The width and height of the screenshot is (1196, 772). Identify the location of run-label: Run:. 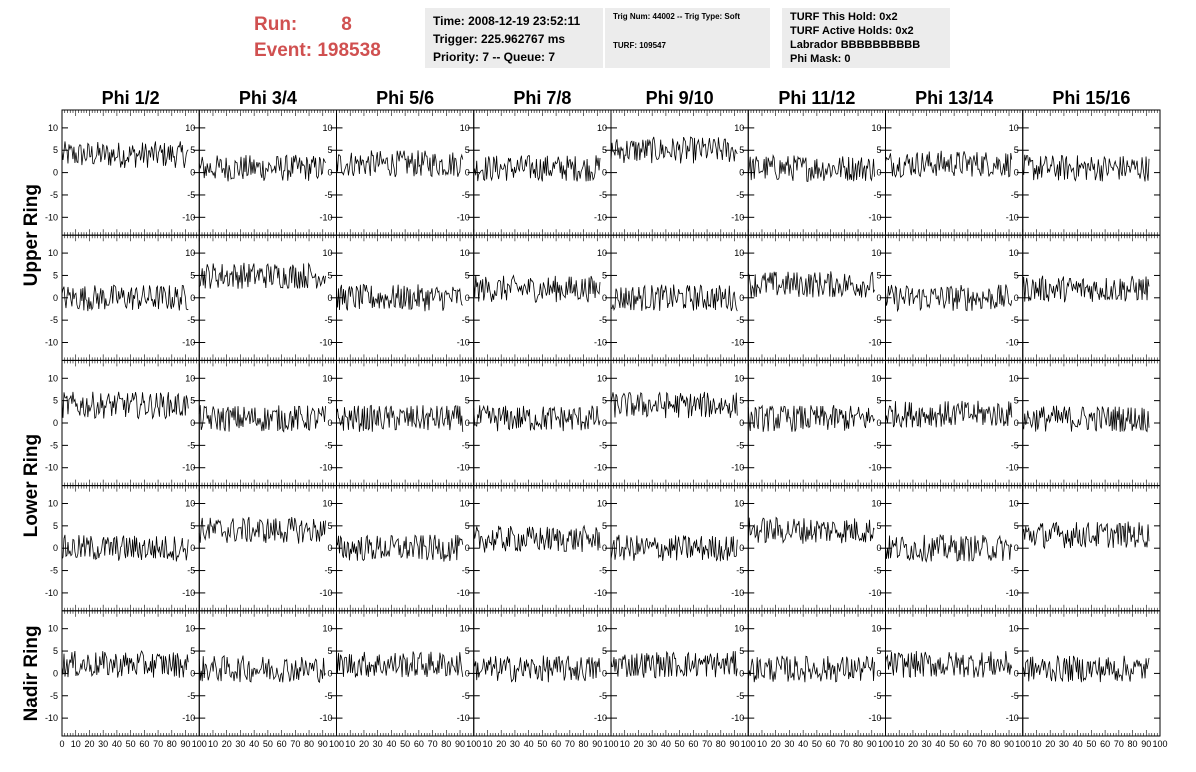
(276, 24).